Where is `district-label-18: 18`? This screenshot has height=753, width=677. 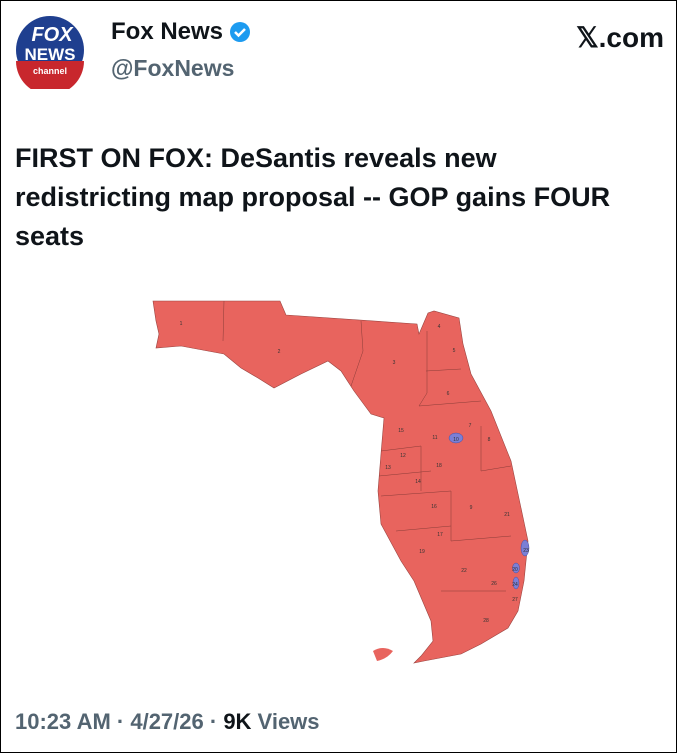 district-label-18: 18 is located at coordinates (439, 466).